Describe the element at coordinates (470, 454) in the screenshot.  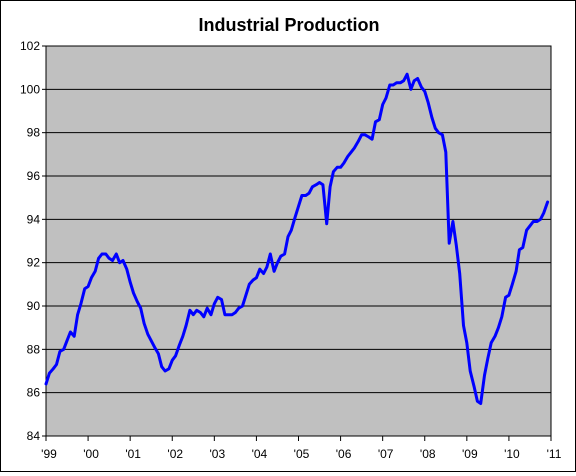
I see `x-tick-label: '09` at that location.